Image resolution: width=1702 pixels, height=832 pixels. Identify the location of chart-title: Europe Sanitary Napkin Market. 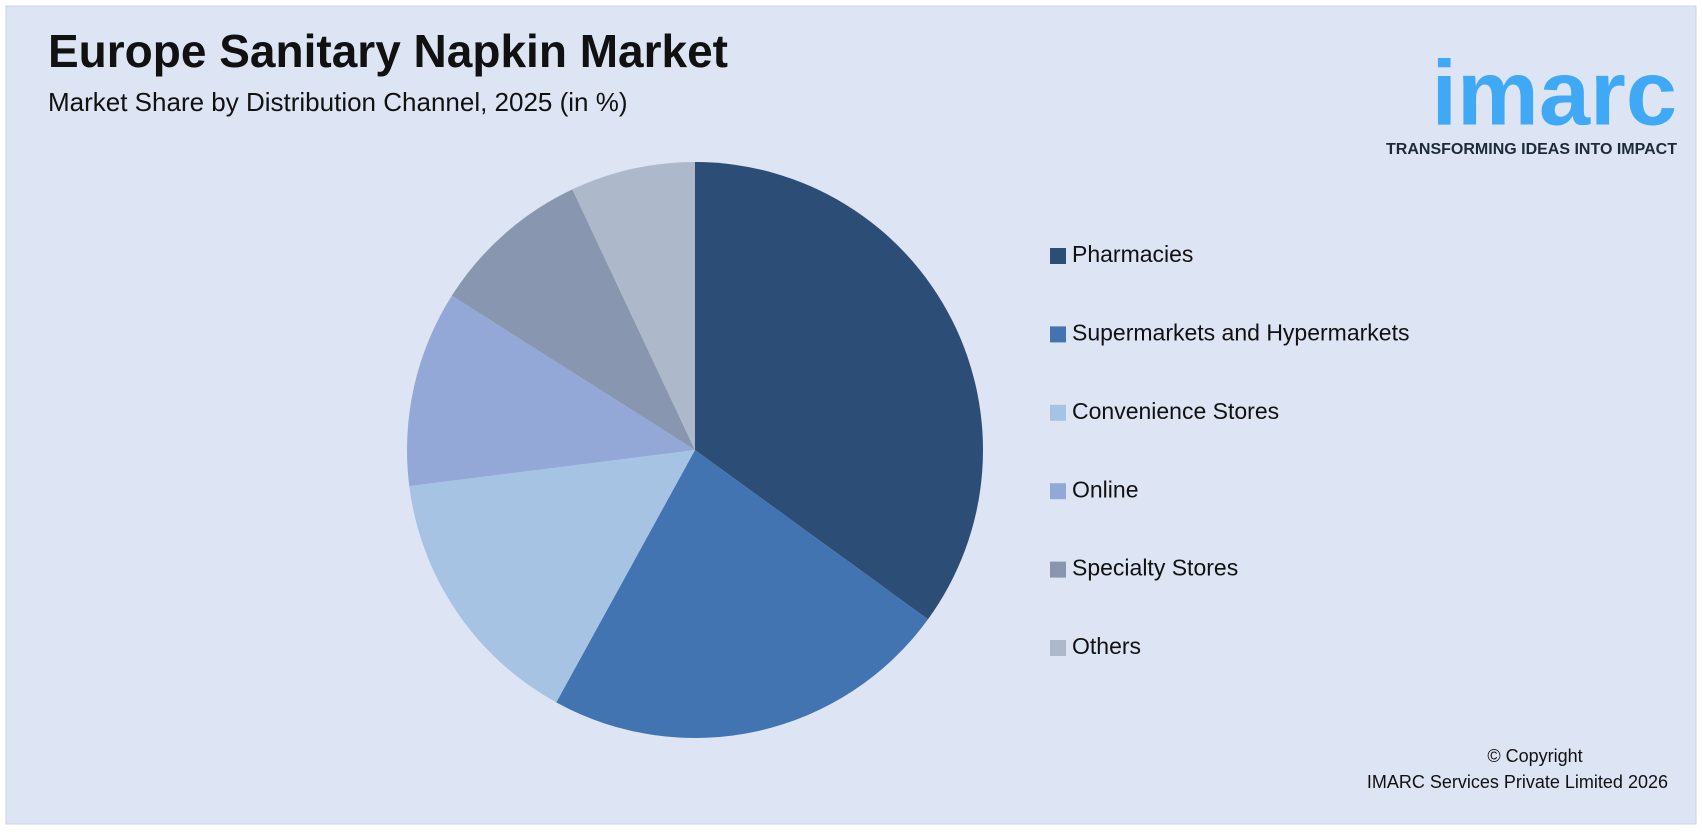
(388, 51).